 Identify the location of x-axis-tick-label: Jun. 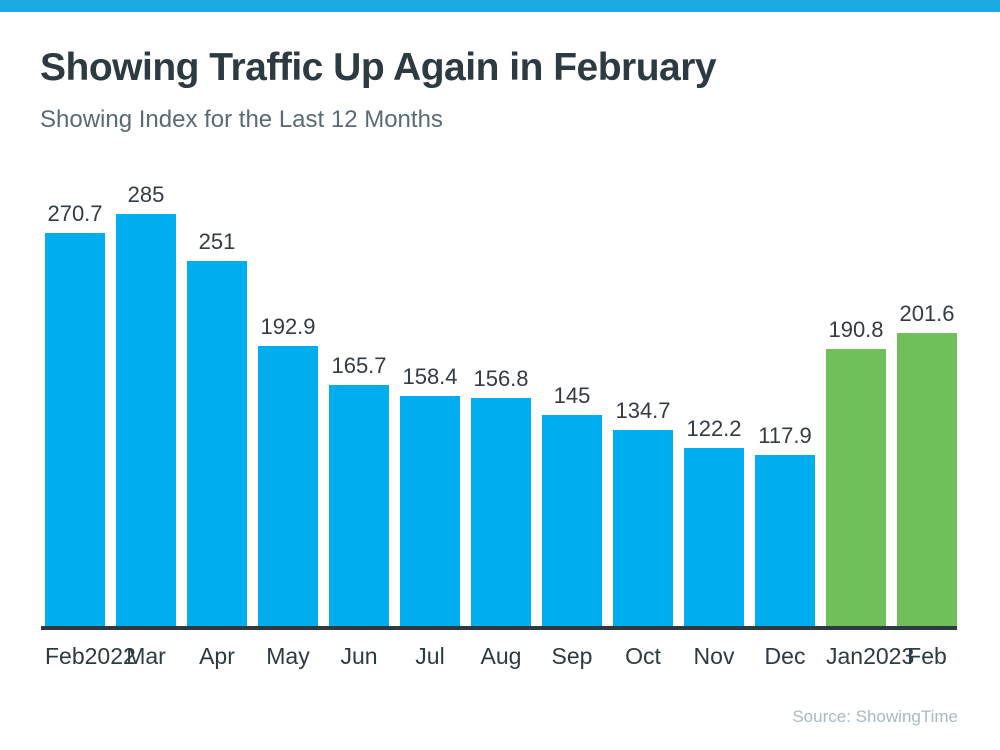
(359, 656).